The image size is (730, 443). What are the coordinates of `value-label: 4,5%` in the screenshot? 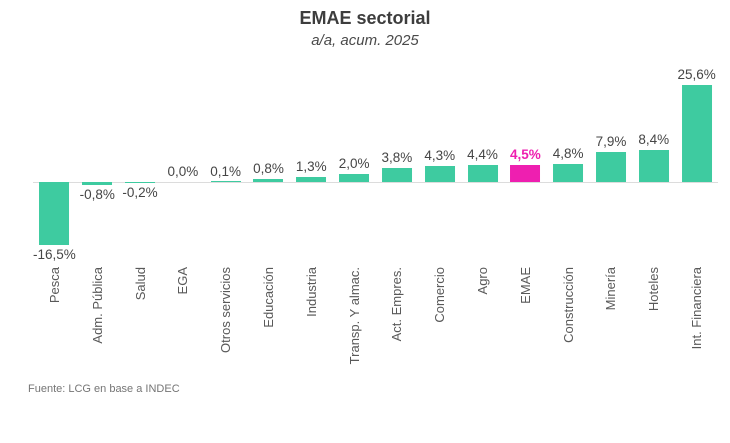 It's located at (525, 154).